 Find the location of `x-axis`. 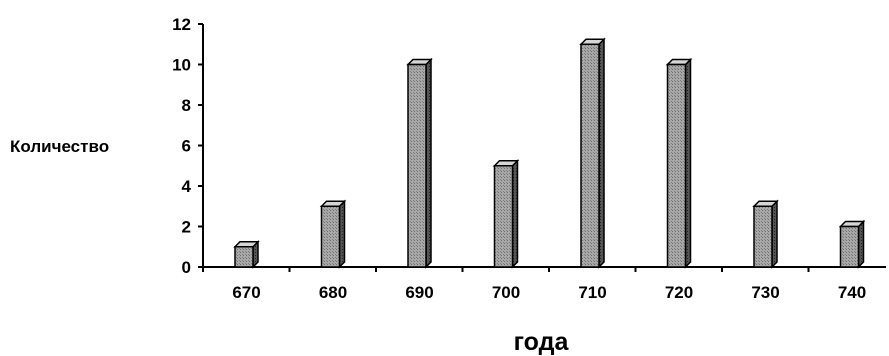

x-axis is located at coordinates (544, 269).